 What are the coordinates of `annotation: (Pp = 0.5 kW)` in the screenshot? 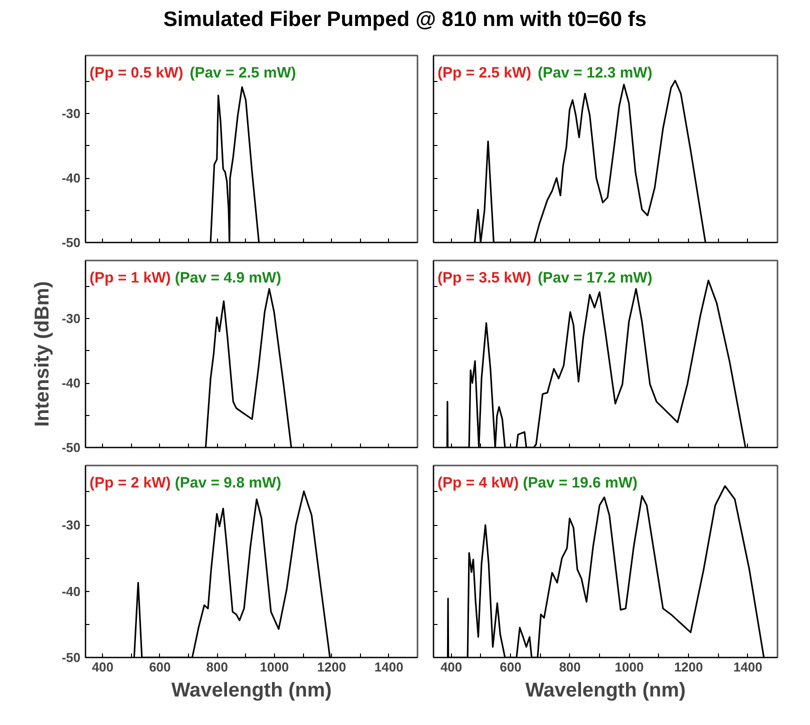 It's located at (137, 73).